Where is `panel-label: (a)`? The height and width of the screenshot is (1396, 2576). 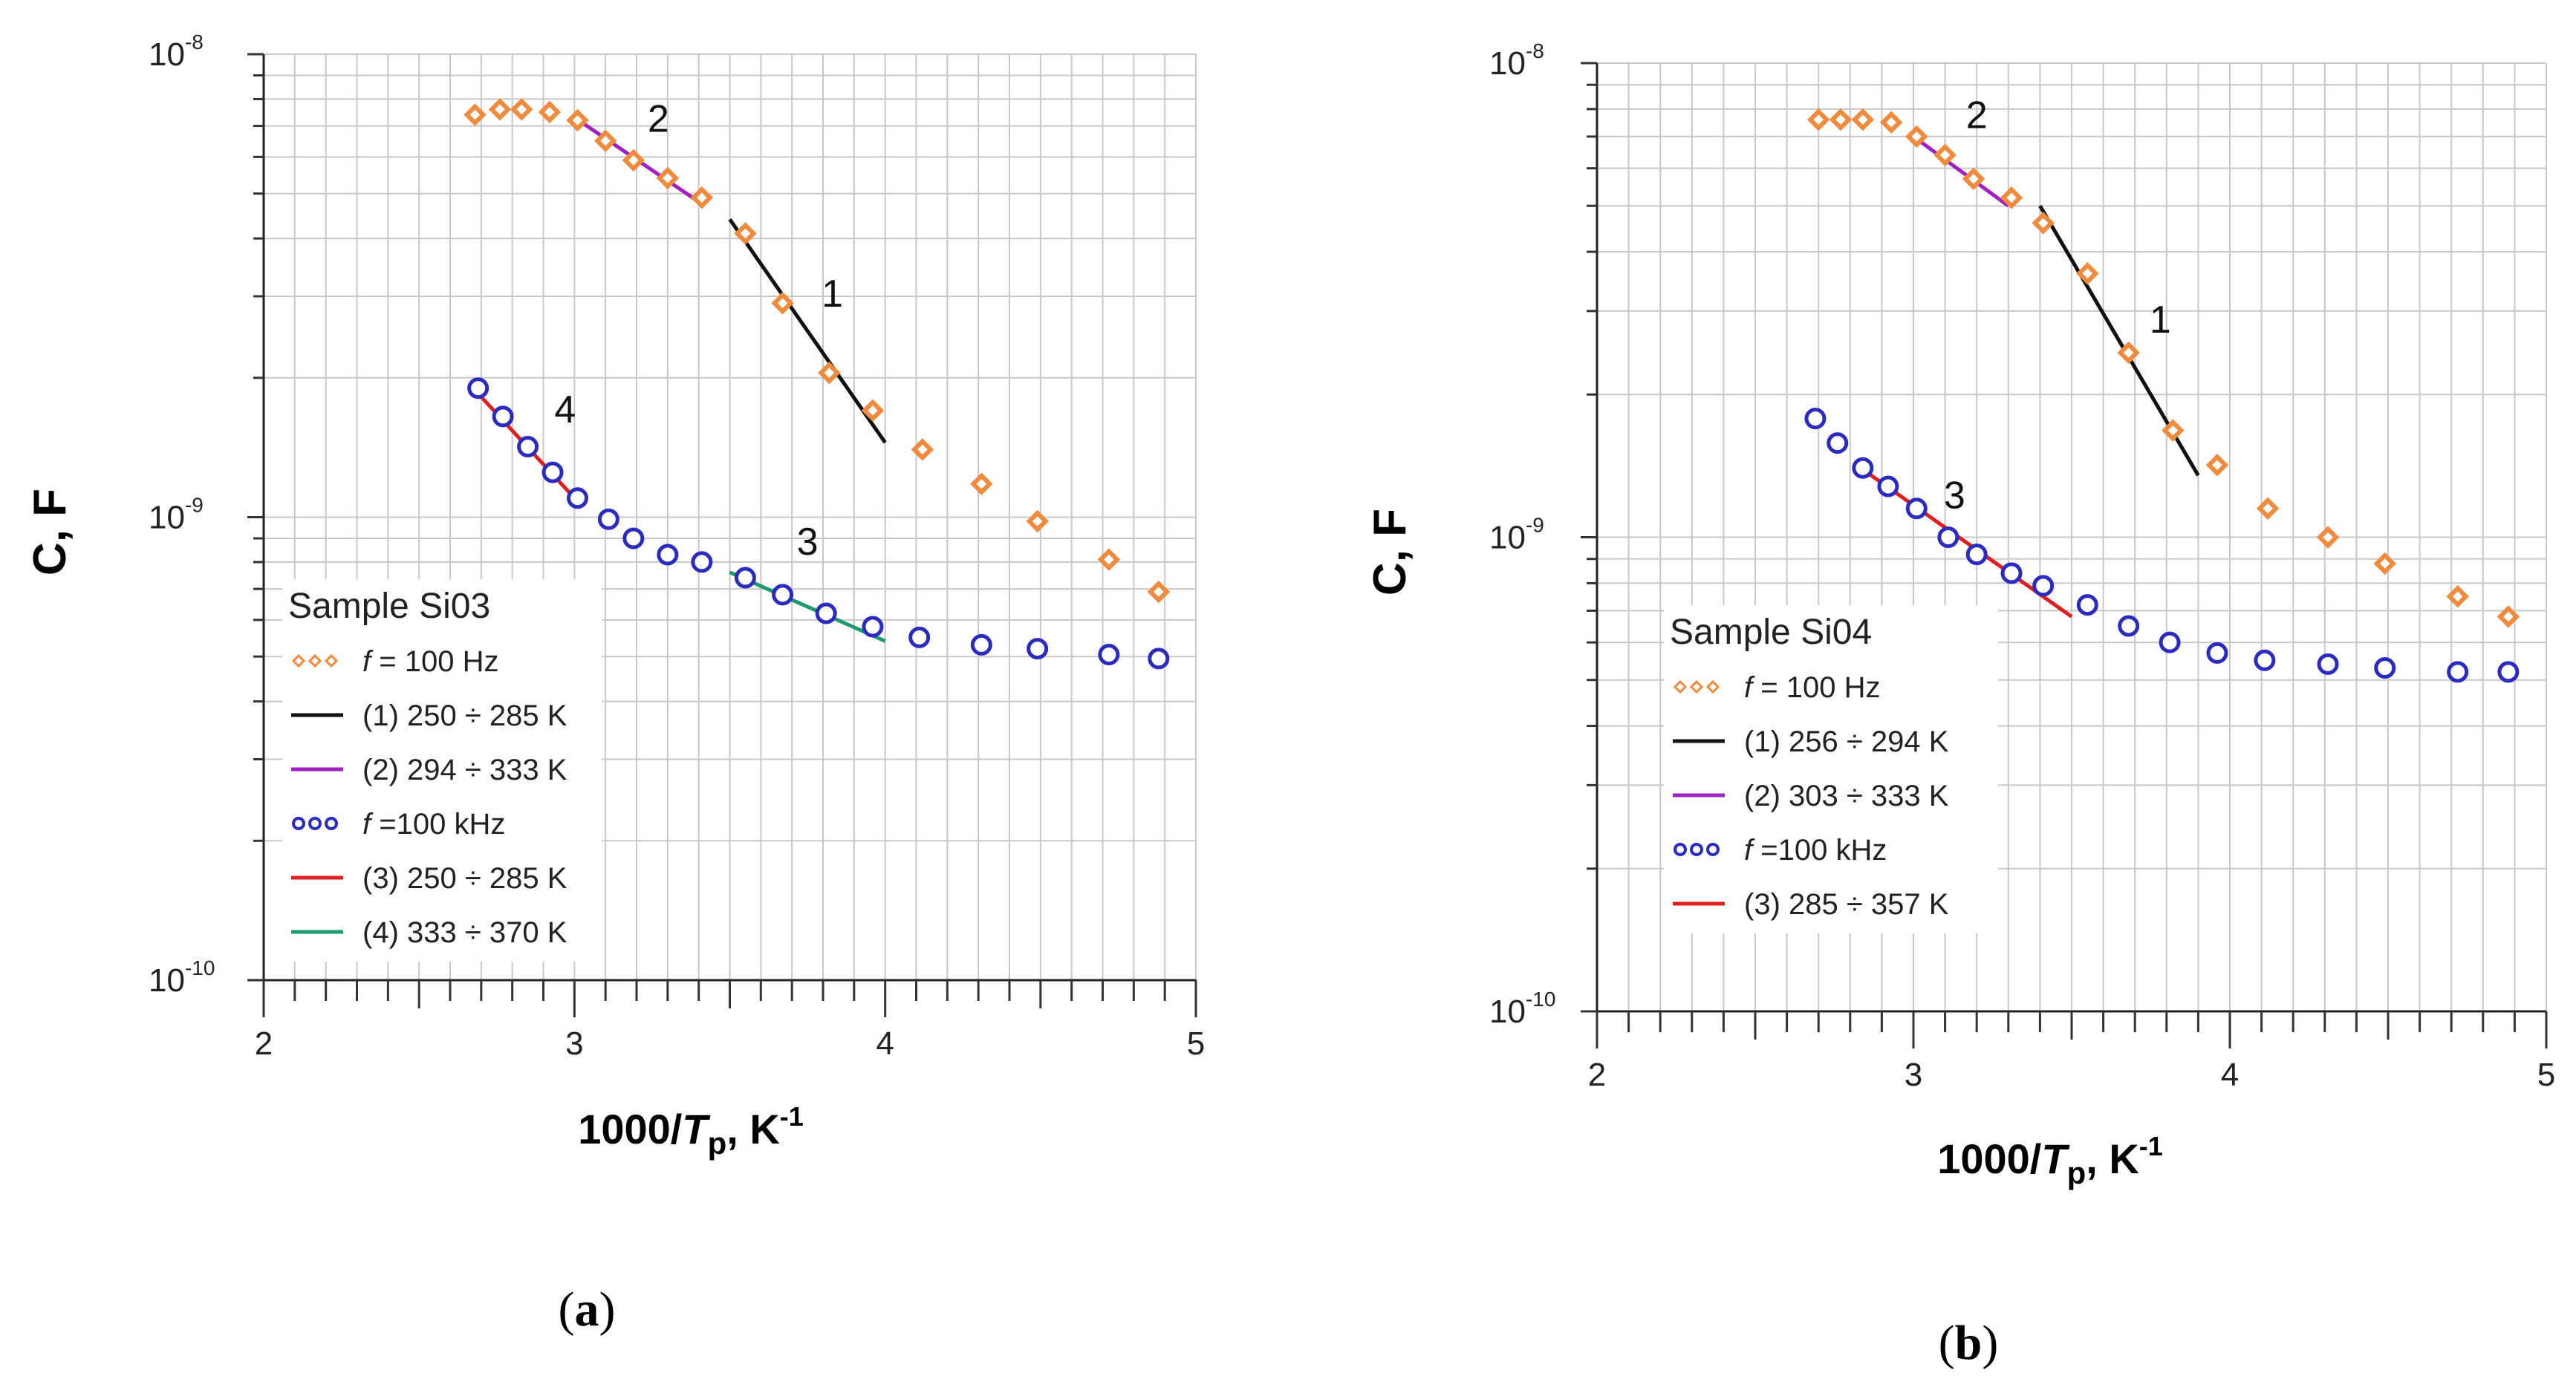
panel-label: (a) is located at coordinates (587, 1309).